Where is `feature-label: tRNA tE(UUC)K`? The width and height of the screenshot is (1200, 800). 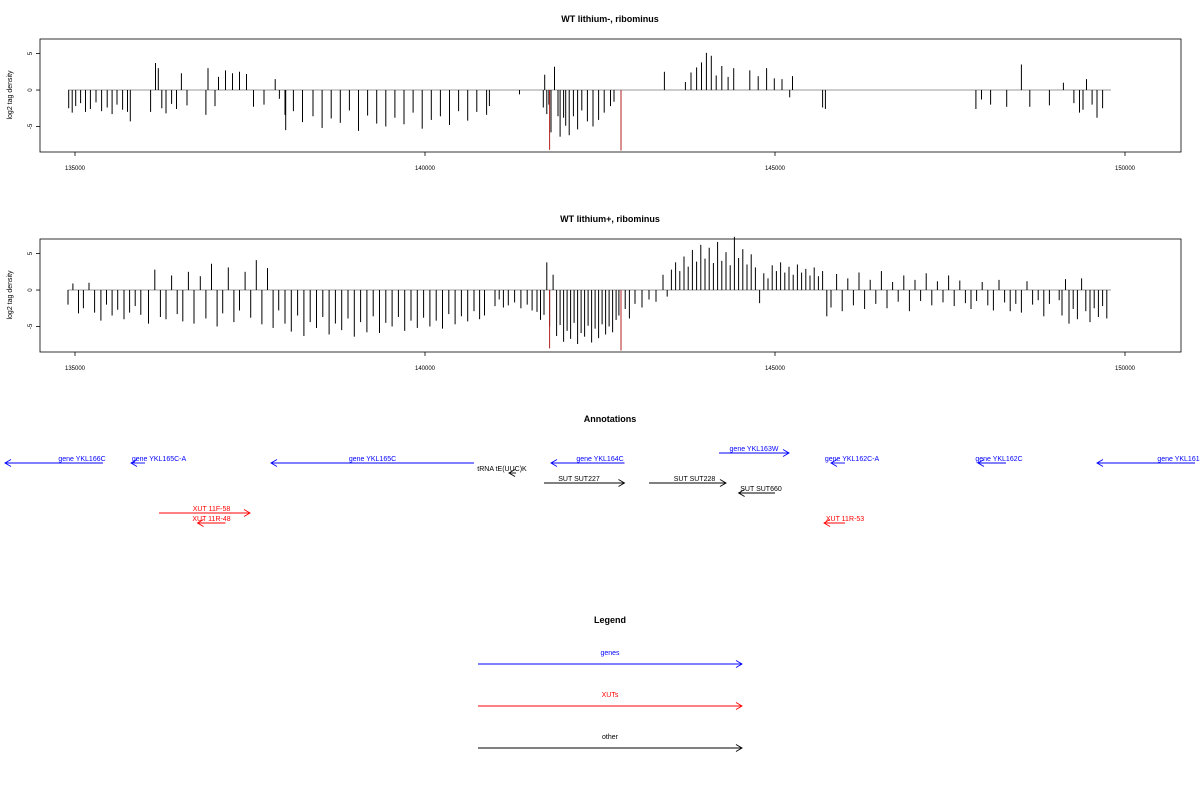
feature-label: tRNA tE(UUC)K is located at coordinates (502, 469).